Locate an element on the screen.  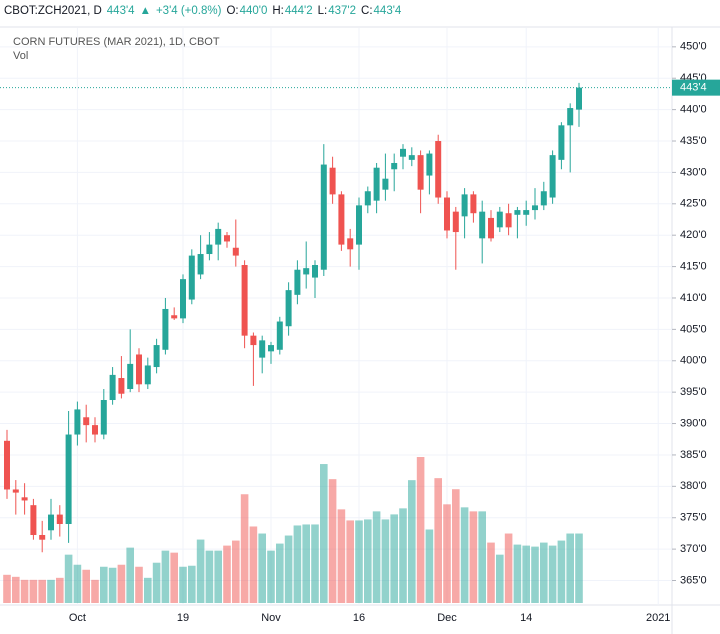
x-tick-label: 14 is located at coordinates (526, 618).